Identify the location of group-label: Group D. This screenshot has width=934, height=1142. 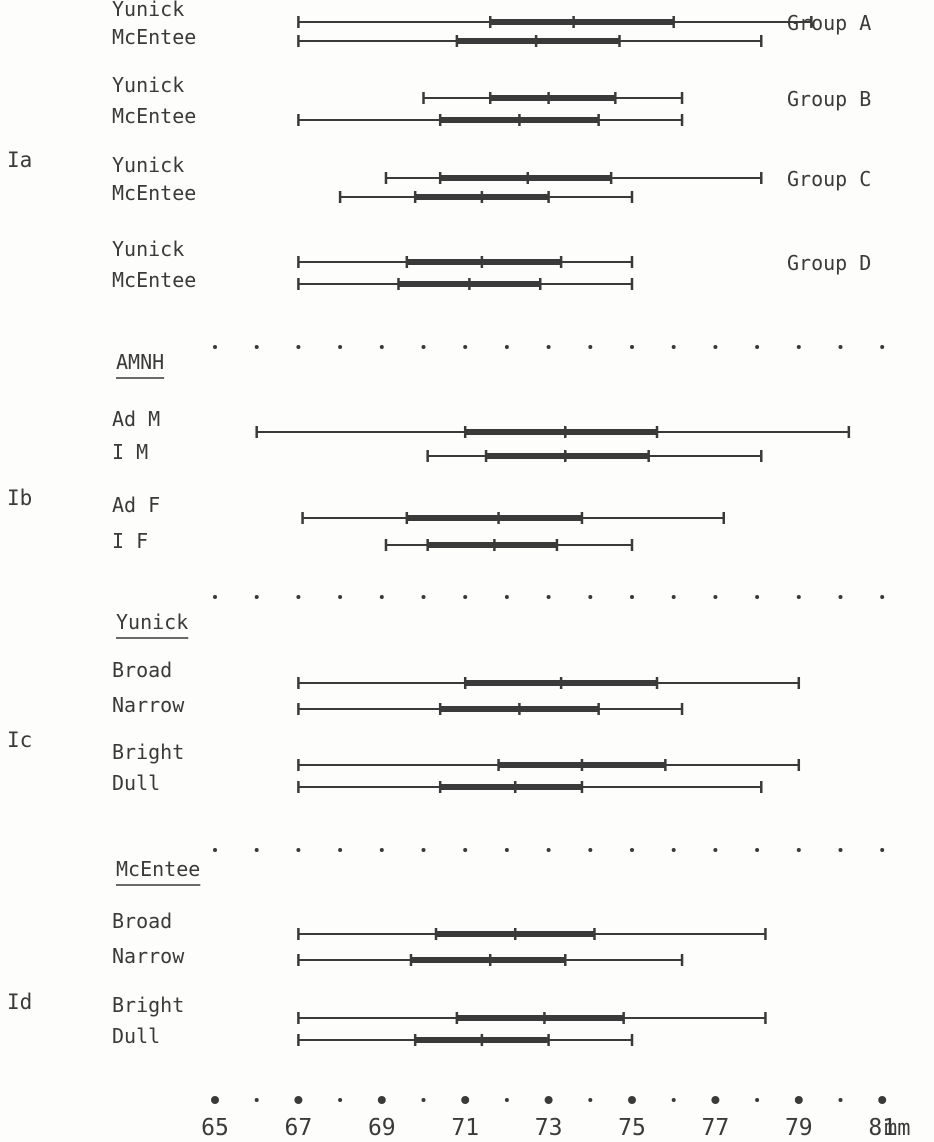
(829, 263).